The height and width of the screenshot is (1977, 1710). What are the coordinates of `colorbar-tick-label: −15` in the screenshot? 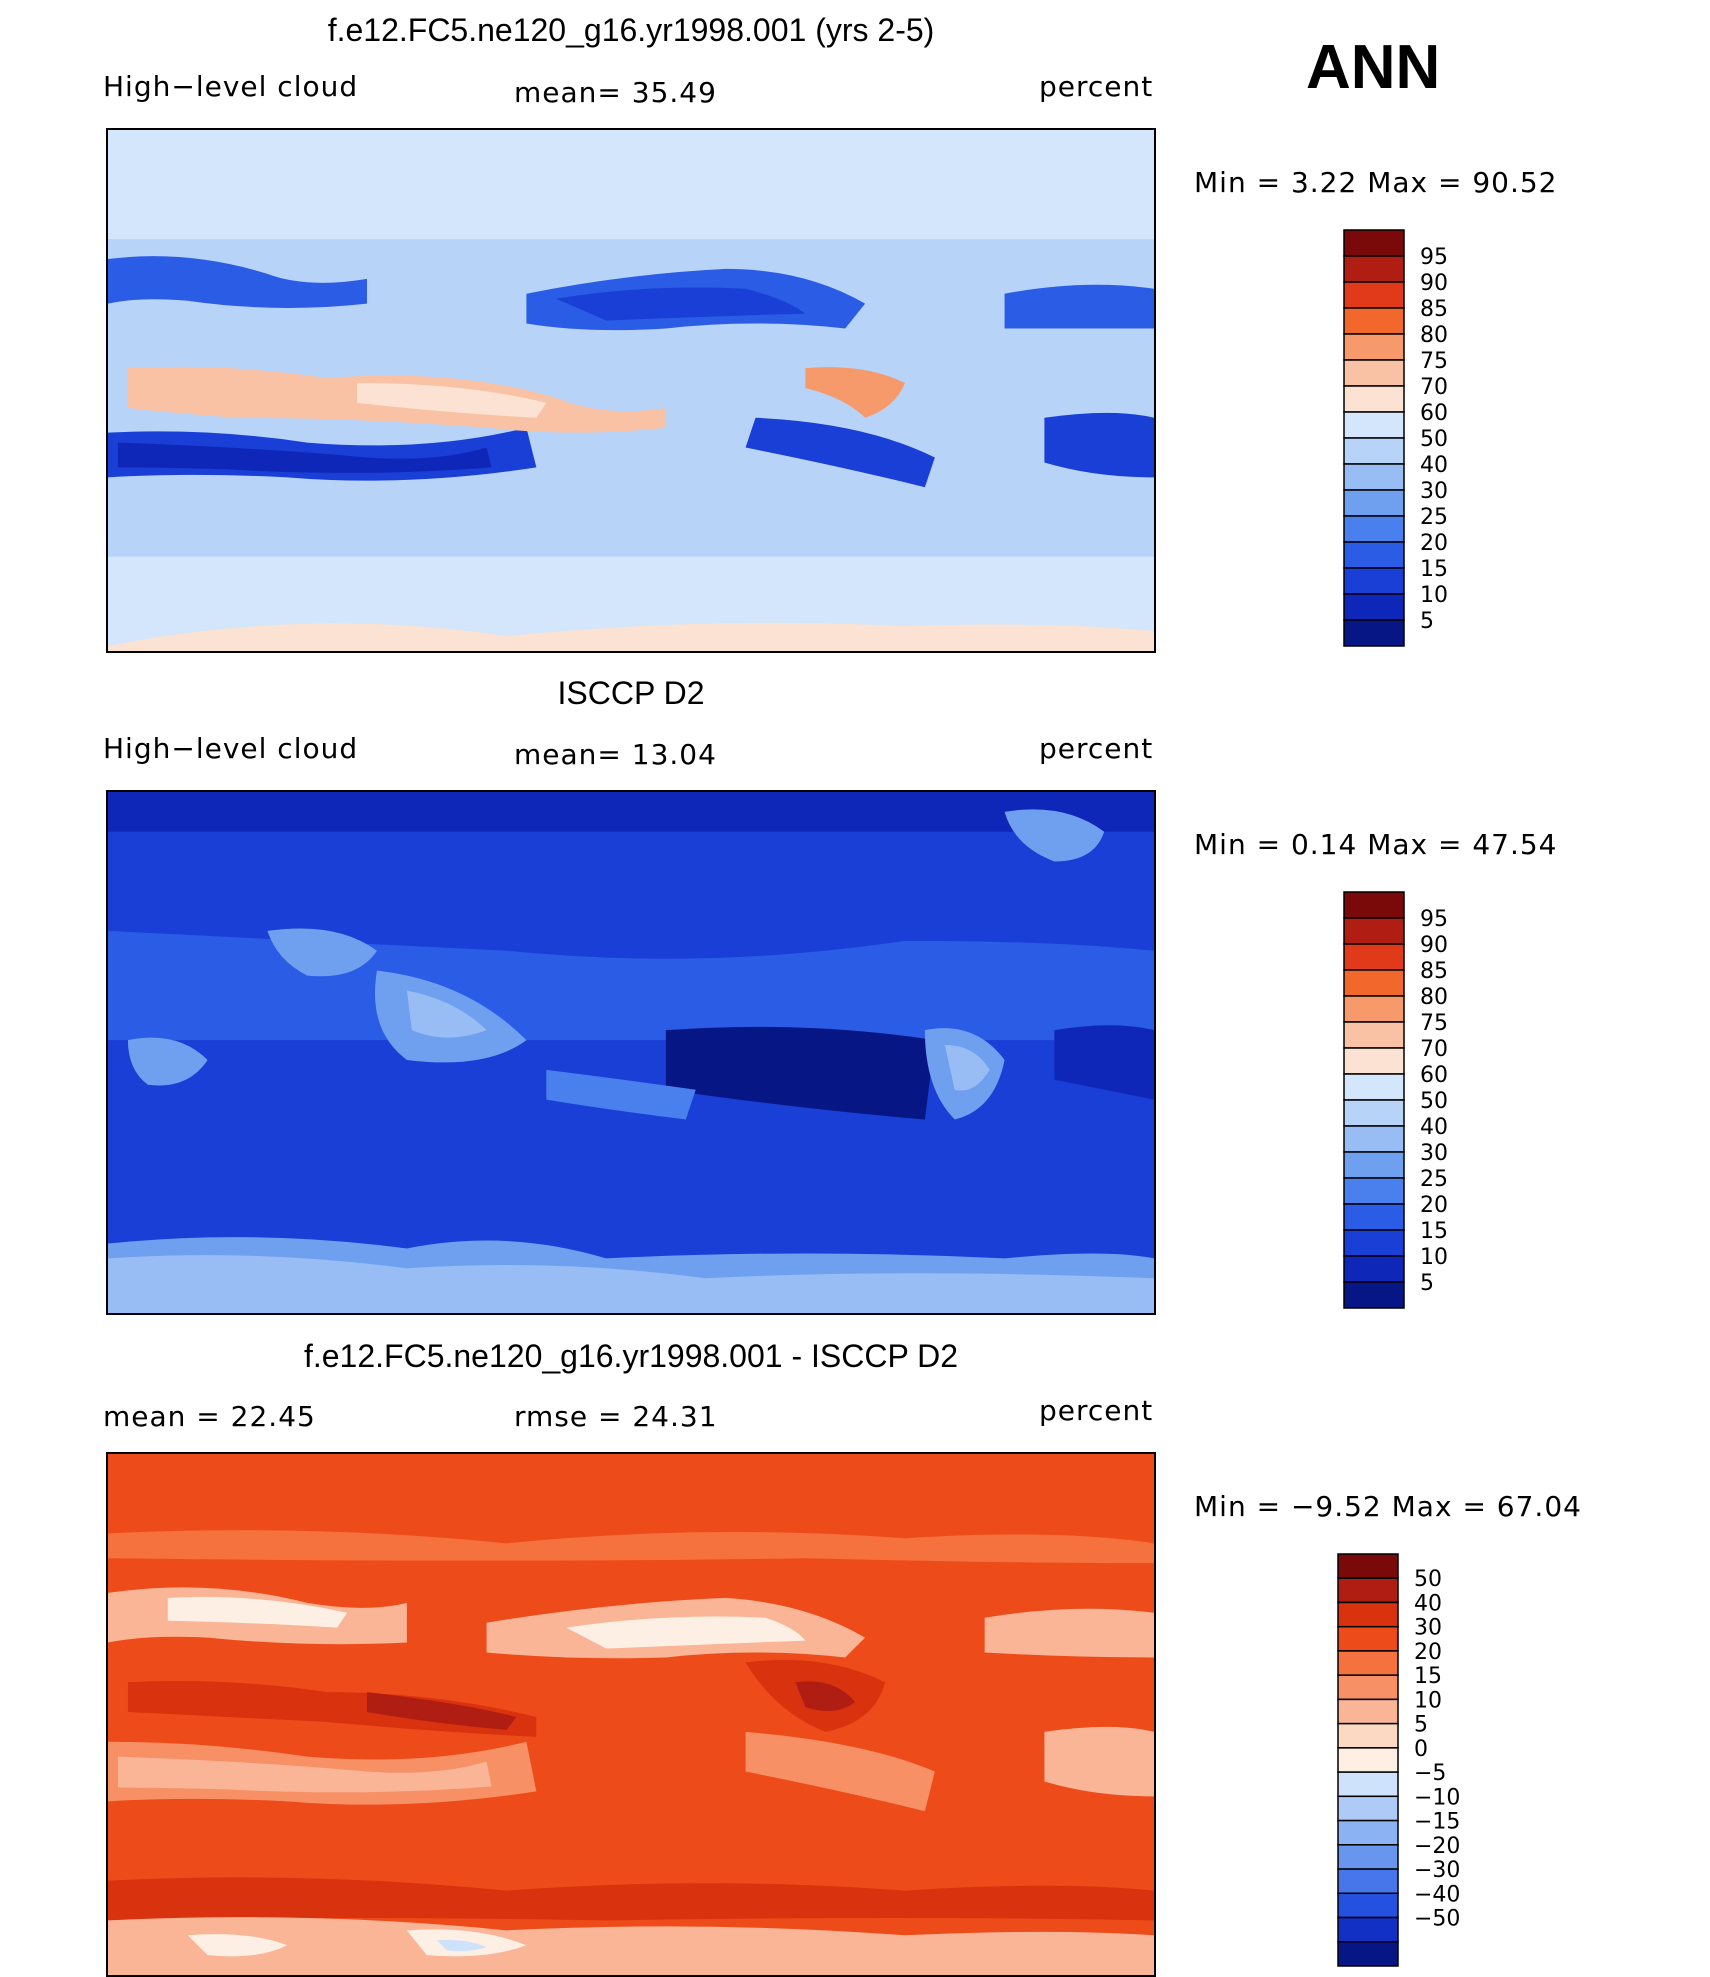 It's located at (1437, 1822).